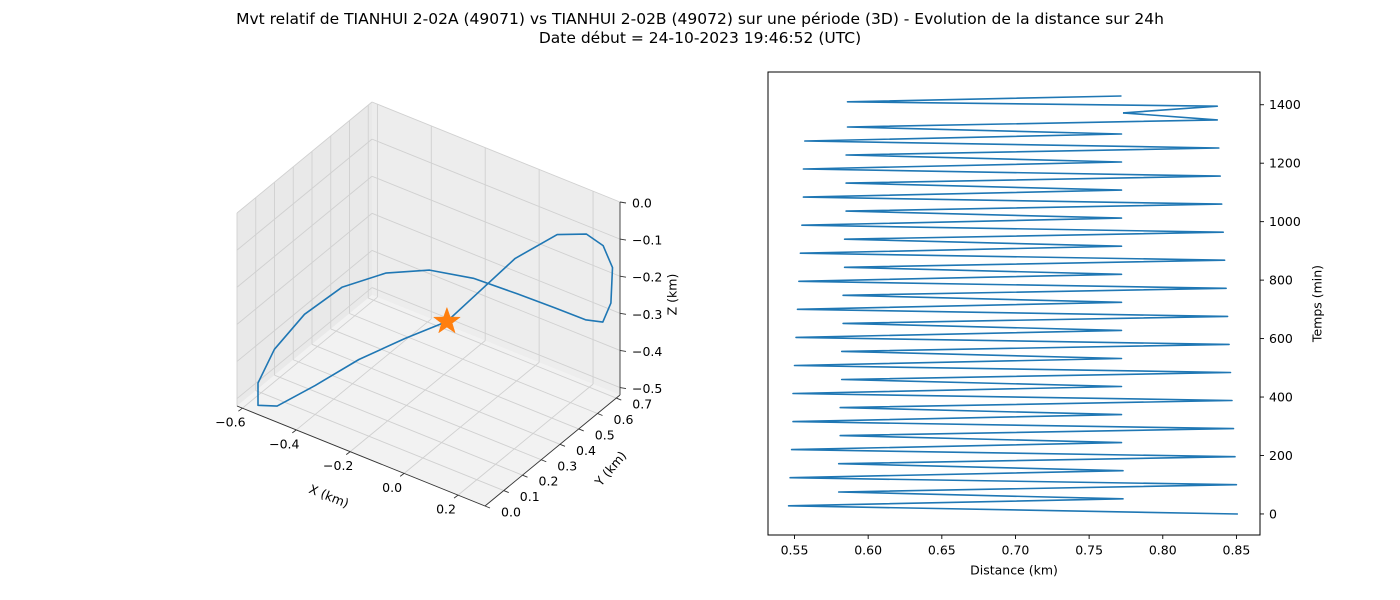 This screenshot has height=600, width=1400. What do you see at coordinates (647, 314) in the screenshot?
I see `z-tick-label: −0.3` at bounding box center [647, 314].